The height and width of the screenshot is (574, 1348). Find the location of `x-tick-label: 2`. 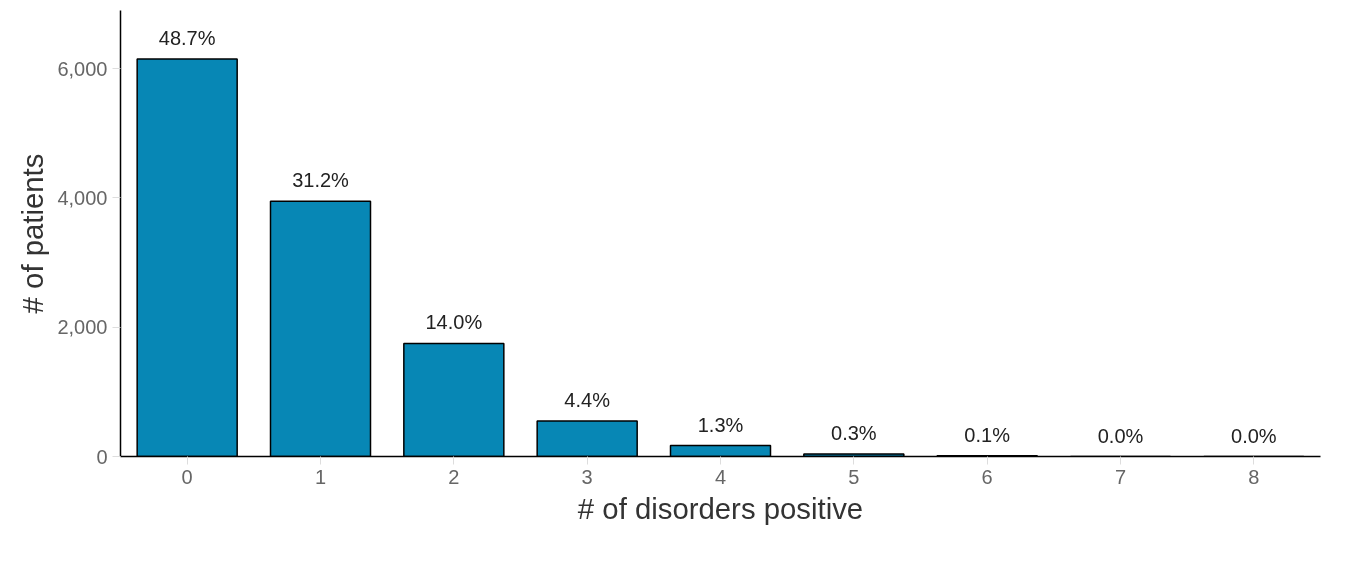

x-tick-label: 2 is located at coordinates (454, 476).